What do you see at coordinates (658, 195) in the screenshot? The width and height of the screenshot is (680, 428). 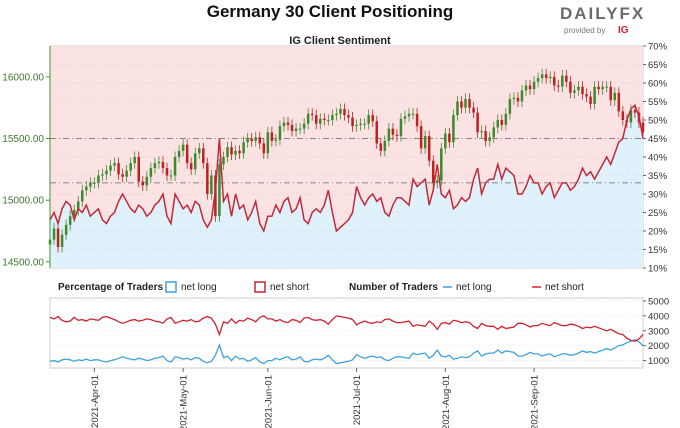 I see `pct-tick-label: 30%` at bounding box center [658, 195].